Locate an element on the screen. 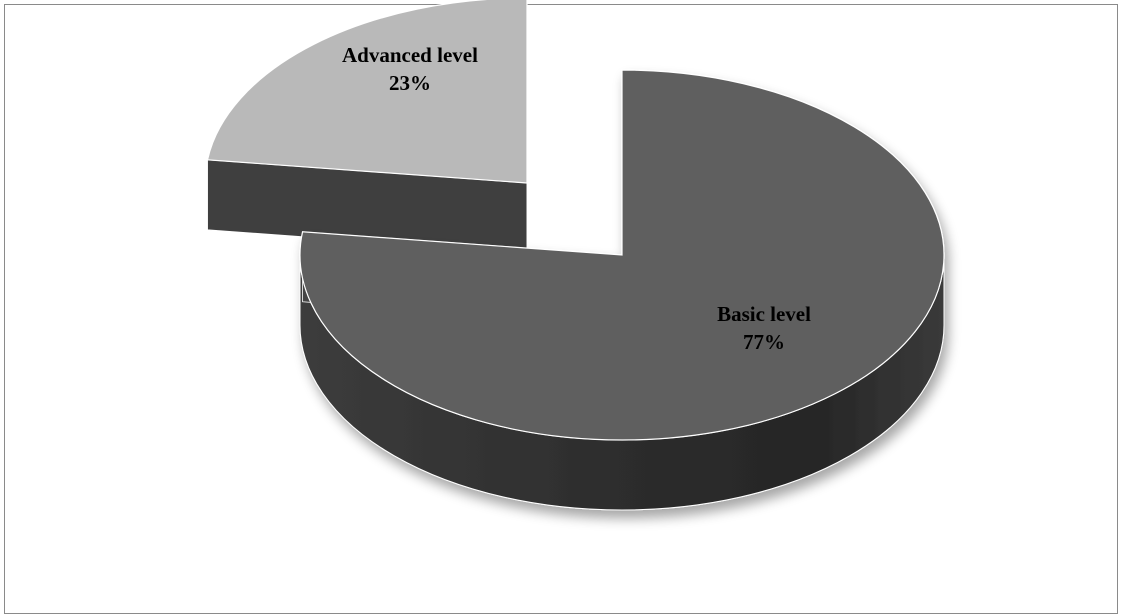 Image resolution: width=1125 pixels, height=614 pixels. slice-percent-label: 23% is located at coordinates (410, 83).